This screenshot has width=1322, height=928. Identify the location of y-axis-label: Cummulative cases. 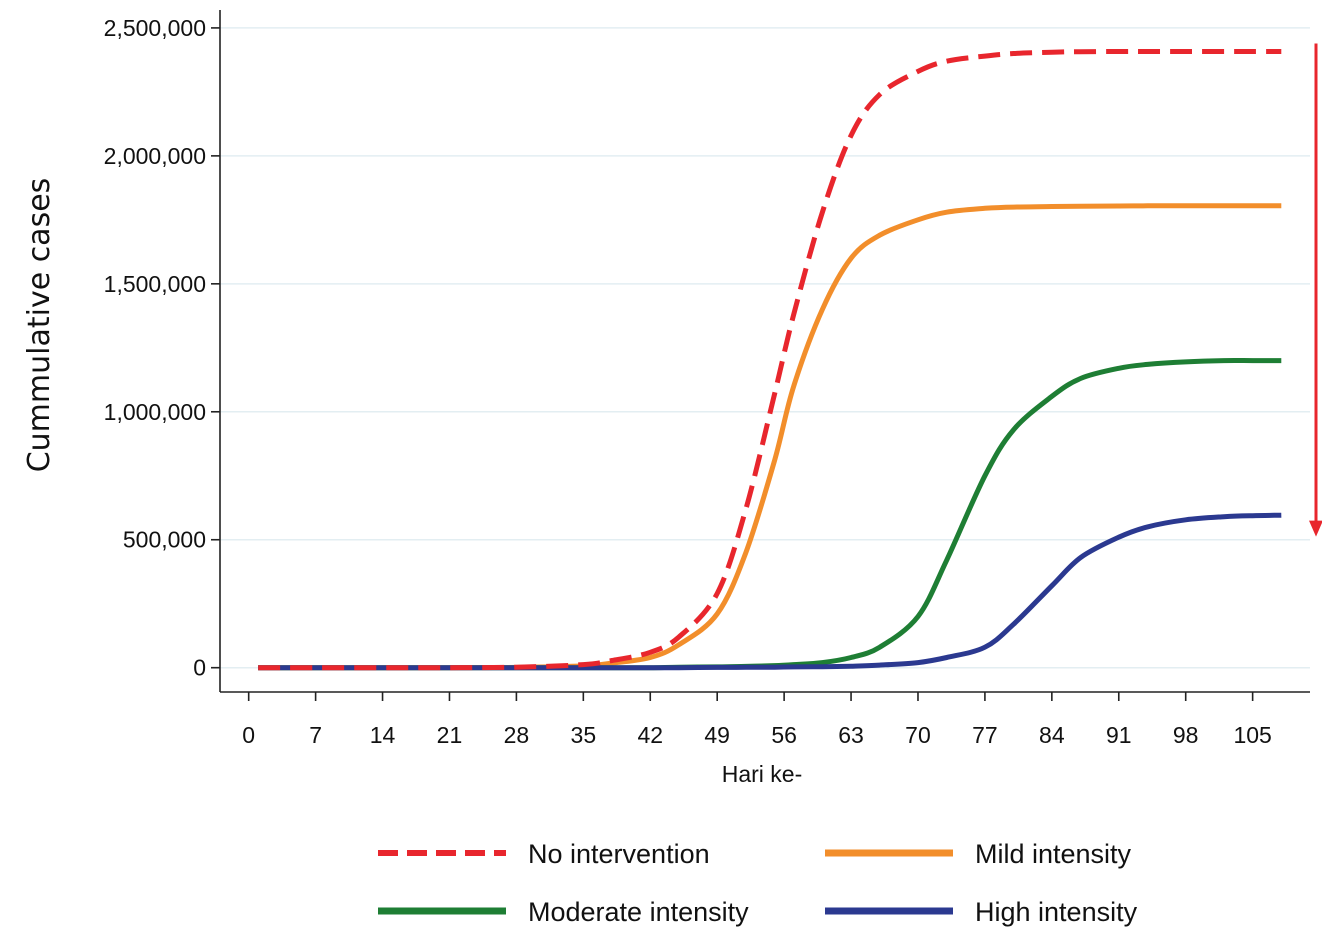
(39, 325).